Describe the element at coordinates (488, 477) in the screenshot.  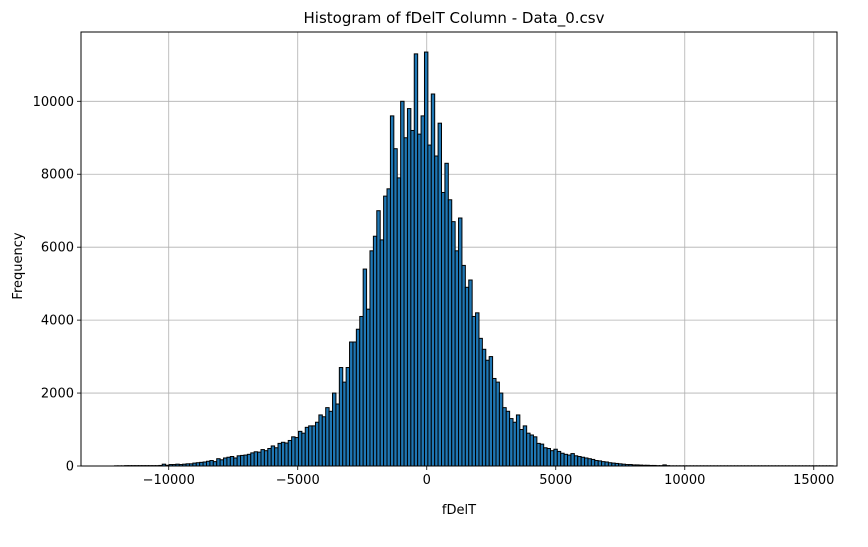
I see `x-axis-ticks: −10000 −5000 0 5000 10000 15000` at that location.